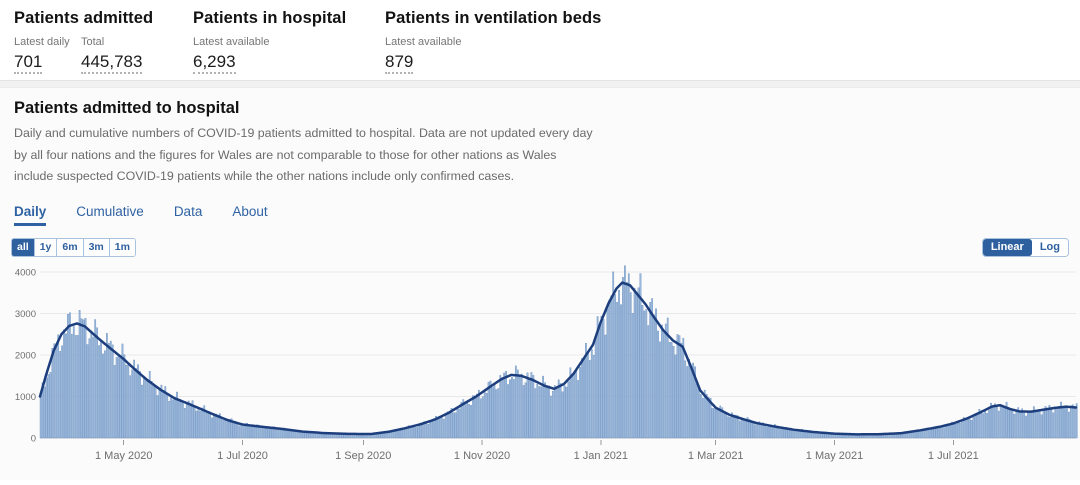  I want to click on svg-text: 1 Mar 2021, so click(716, 456).